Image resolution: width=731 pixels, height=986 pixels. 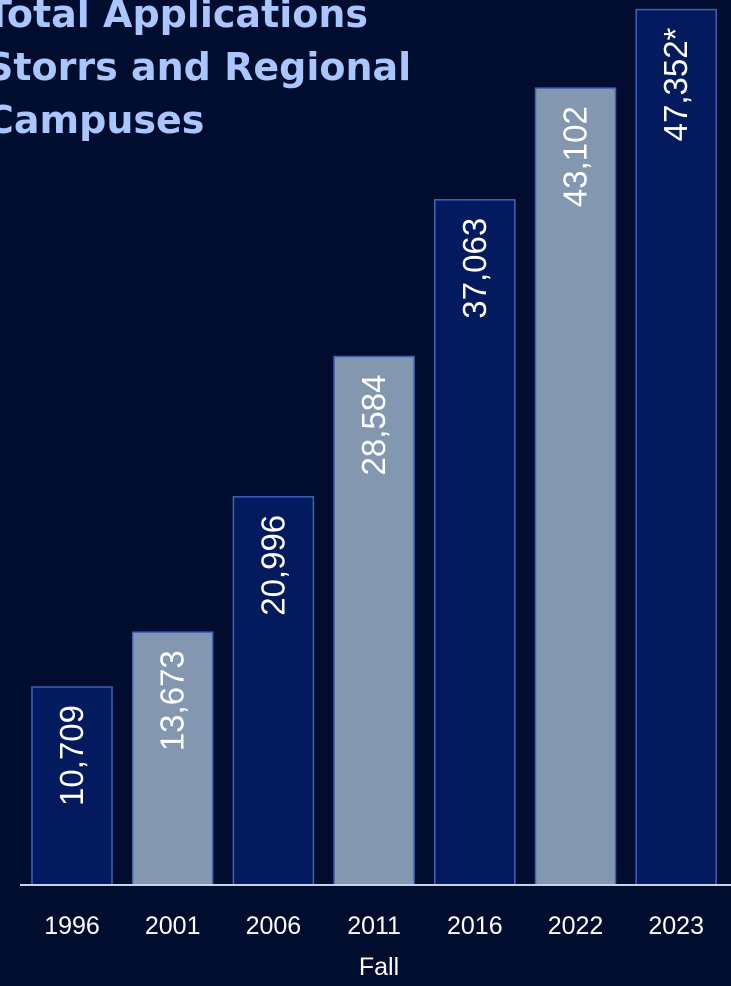 I want to click on bar-value-label: 10,709, so click(x=71, y=755).